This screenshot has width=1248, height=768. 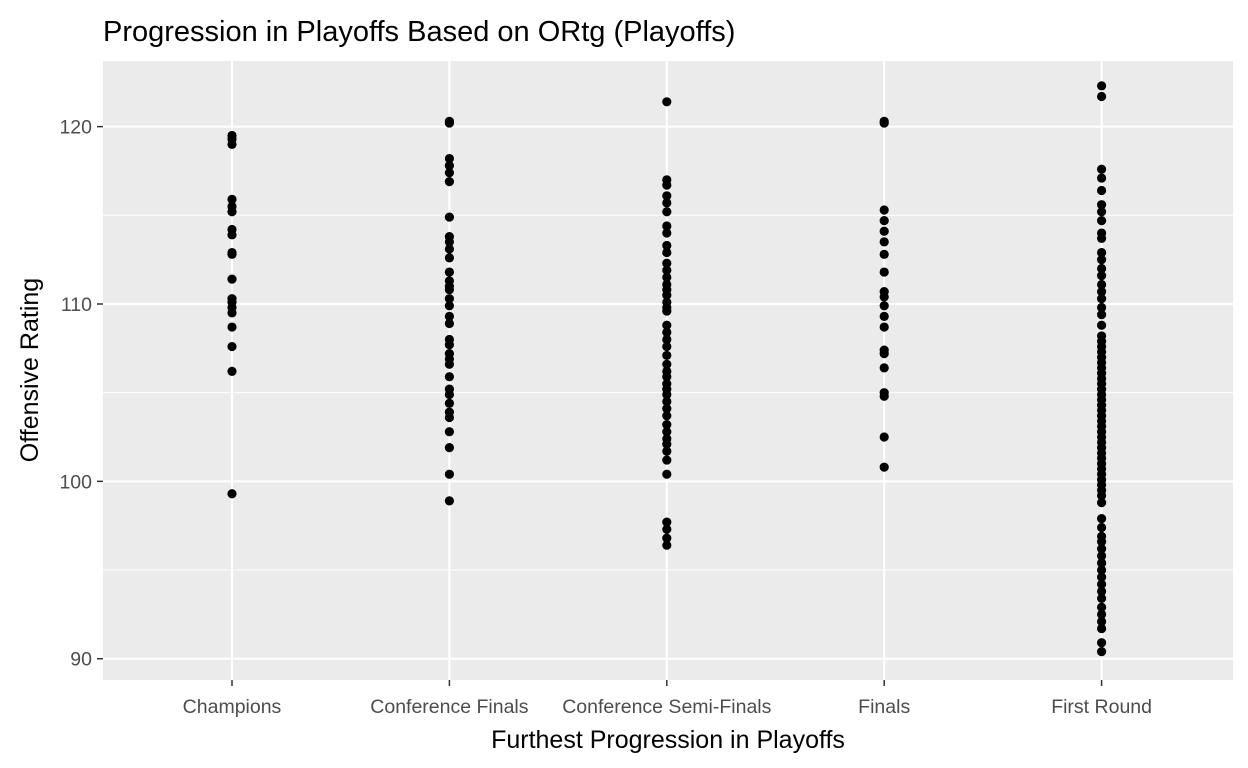 I want to click on y-axis: 90 100 110 120, so click(x=81, y=394).